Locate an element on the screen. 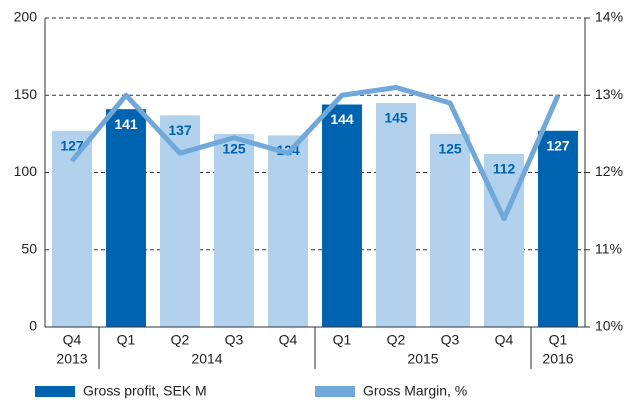  y2-tick-label: 12% is located at coordinates (609, 171).